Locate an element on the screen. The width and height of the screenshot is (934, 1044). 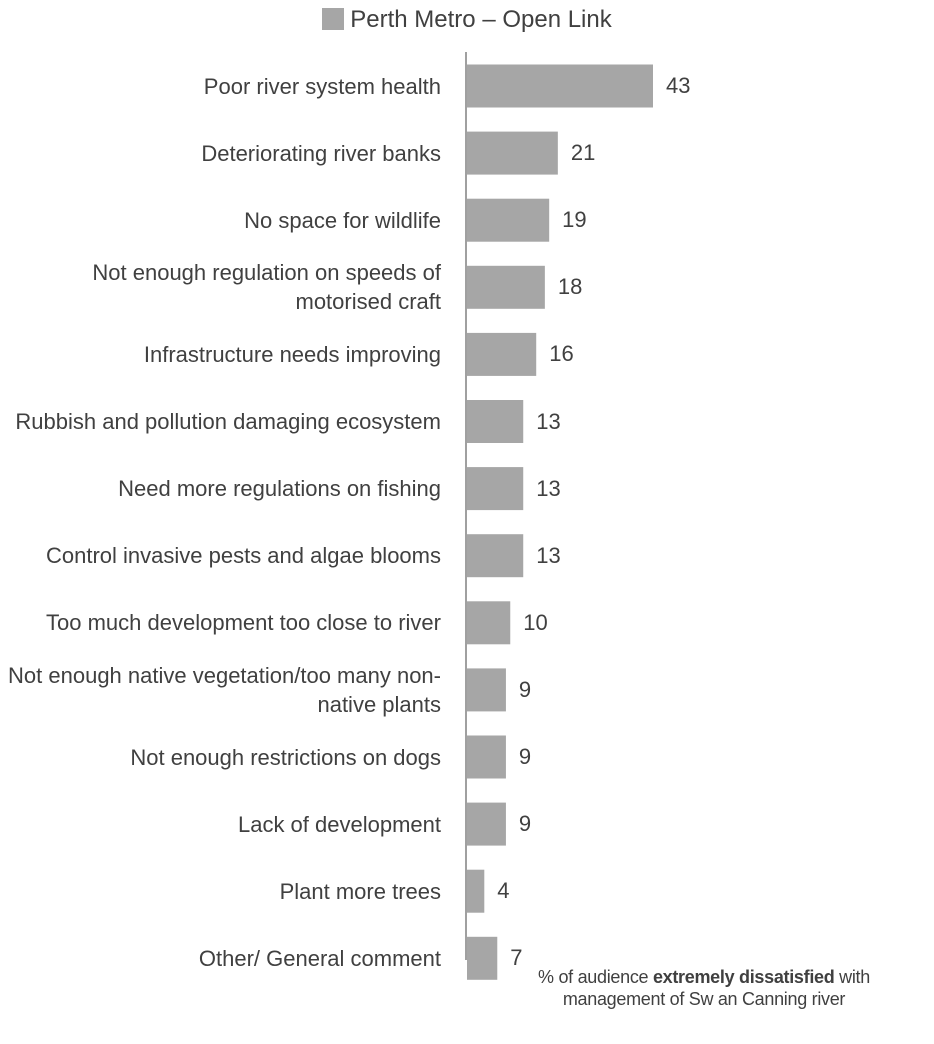
data-label: 21 is located at coordinates (583, 153).